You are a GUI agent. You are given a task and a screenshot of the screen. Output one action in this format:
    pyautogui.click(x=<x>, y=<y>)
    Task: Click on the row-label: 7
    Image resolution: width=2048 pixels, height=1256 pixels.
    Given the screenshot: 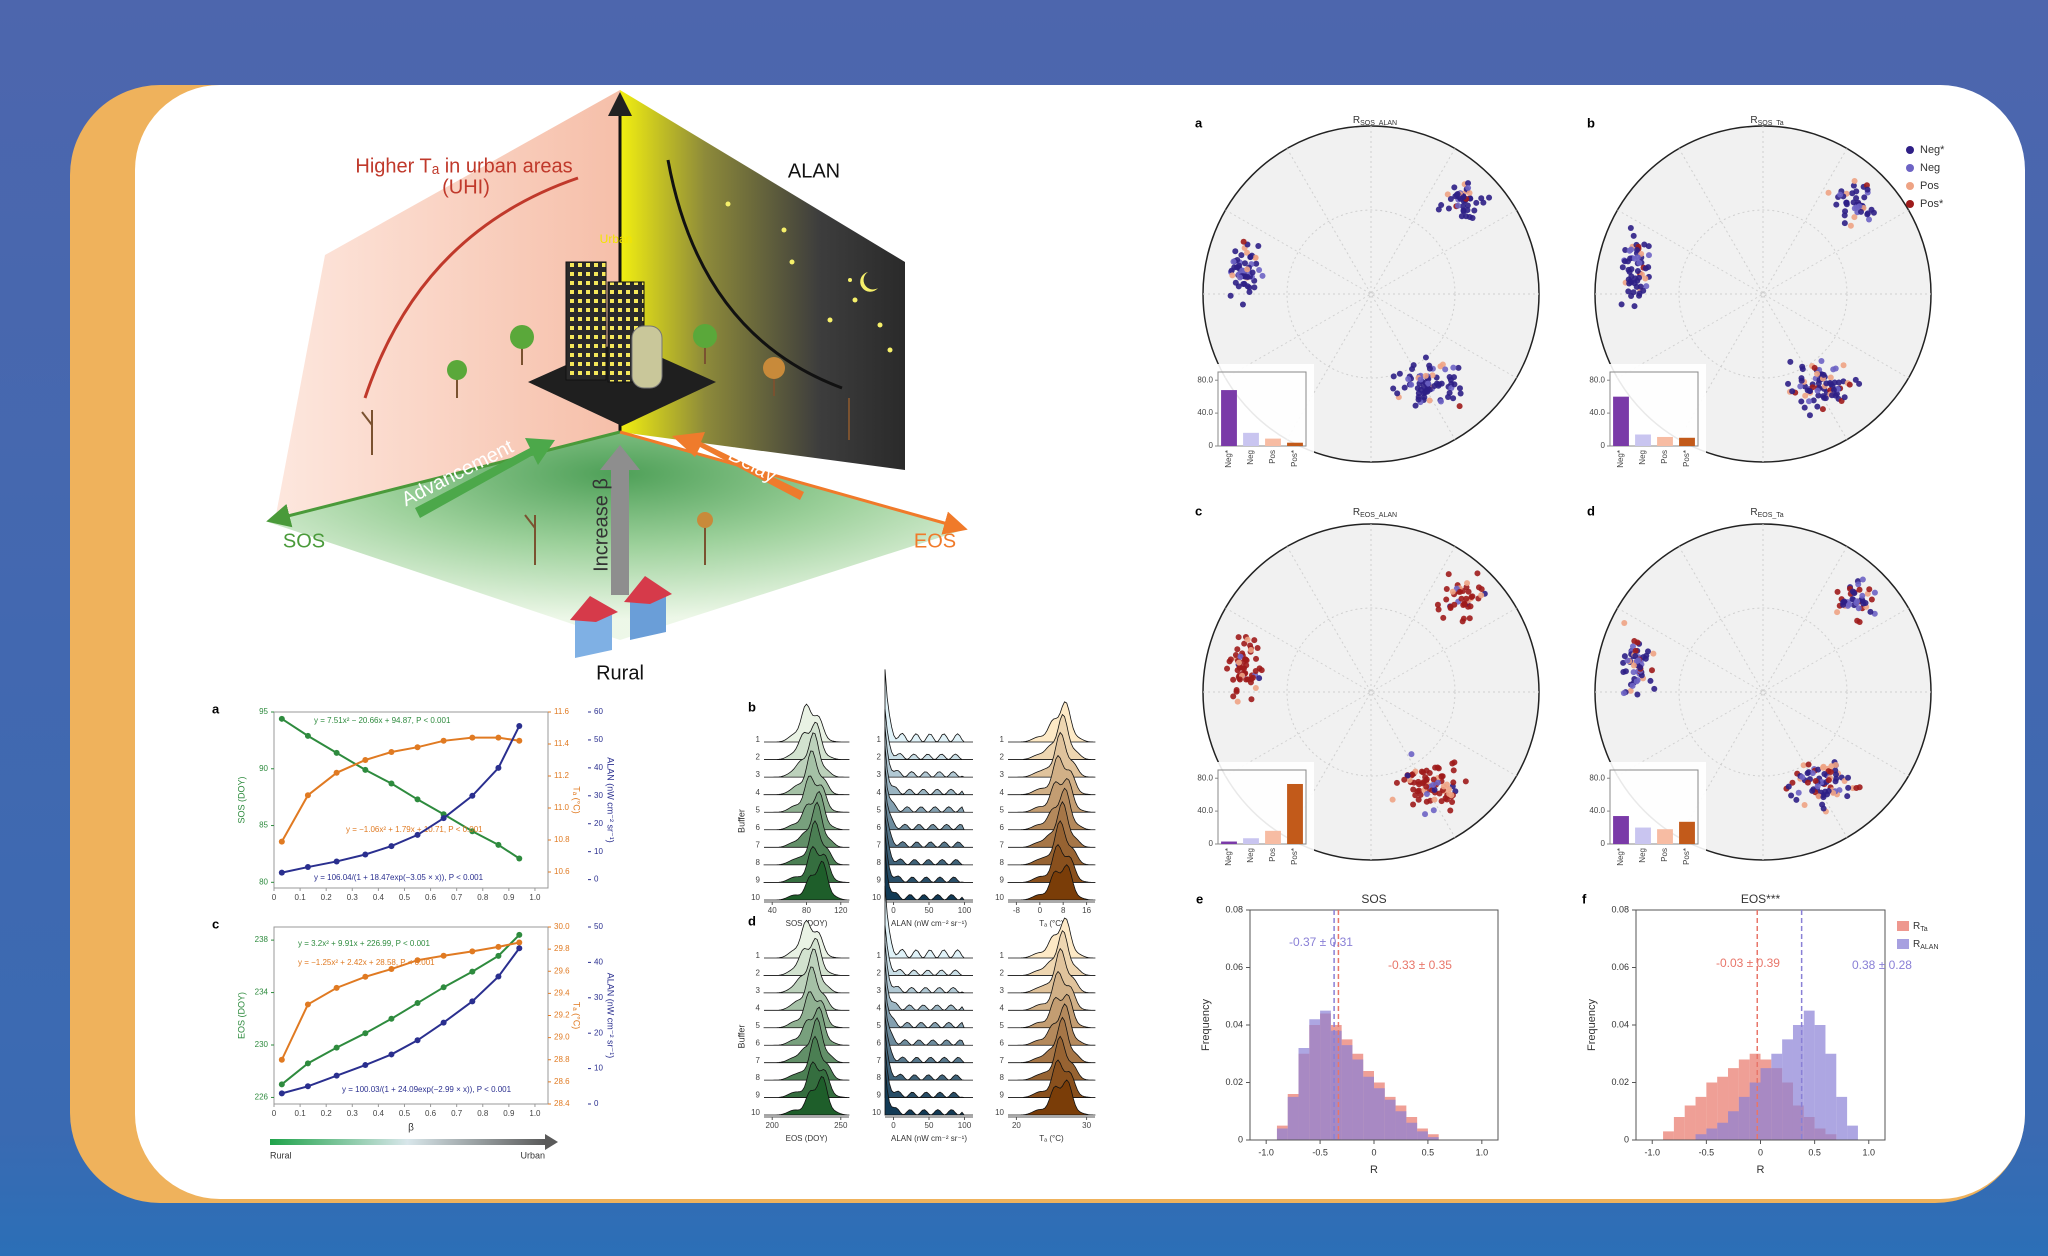 What is the action you would take?
    pyautogui.click(x=1002, y=844)
    